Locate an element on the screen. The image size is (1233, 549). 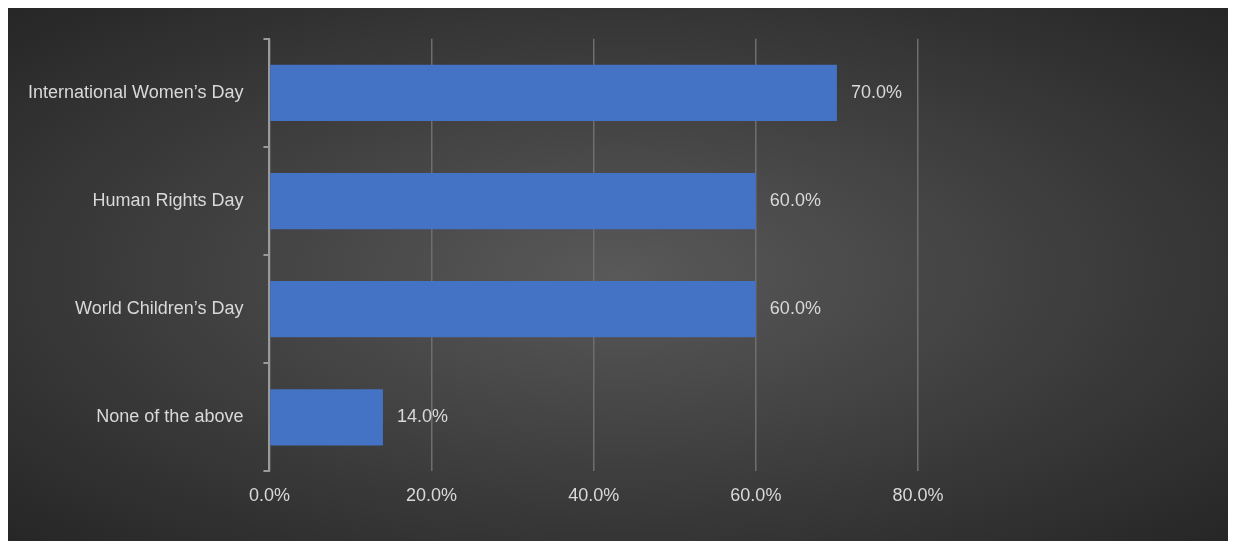
y-tick-label: Human Rights Day is located at coordinates (168, 199).